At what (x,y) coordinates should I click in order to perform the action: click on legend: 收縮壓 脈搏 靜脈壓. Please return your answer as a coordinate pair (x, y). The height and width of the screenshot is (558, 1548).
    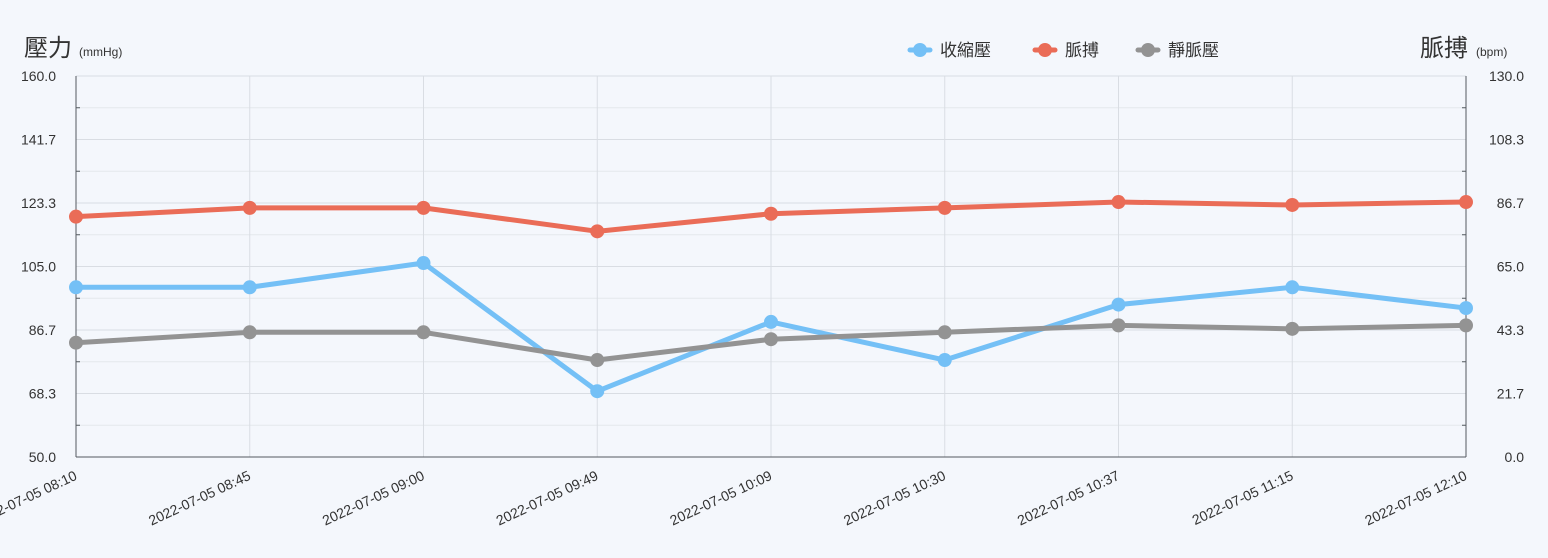
    Looking at the image, I should click on (1063, 51).